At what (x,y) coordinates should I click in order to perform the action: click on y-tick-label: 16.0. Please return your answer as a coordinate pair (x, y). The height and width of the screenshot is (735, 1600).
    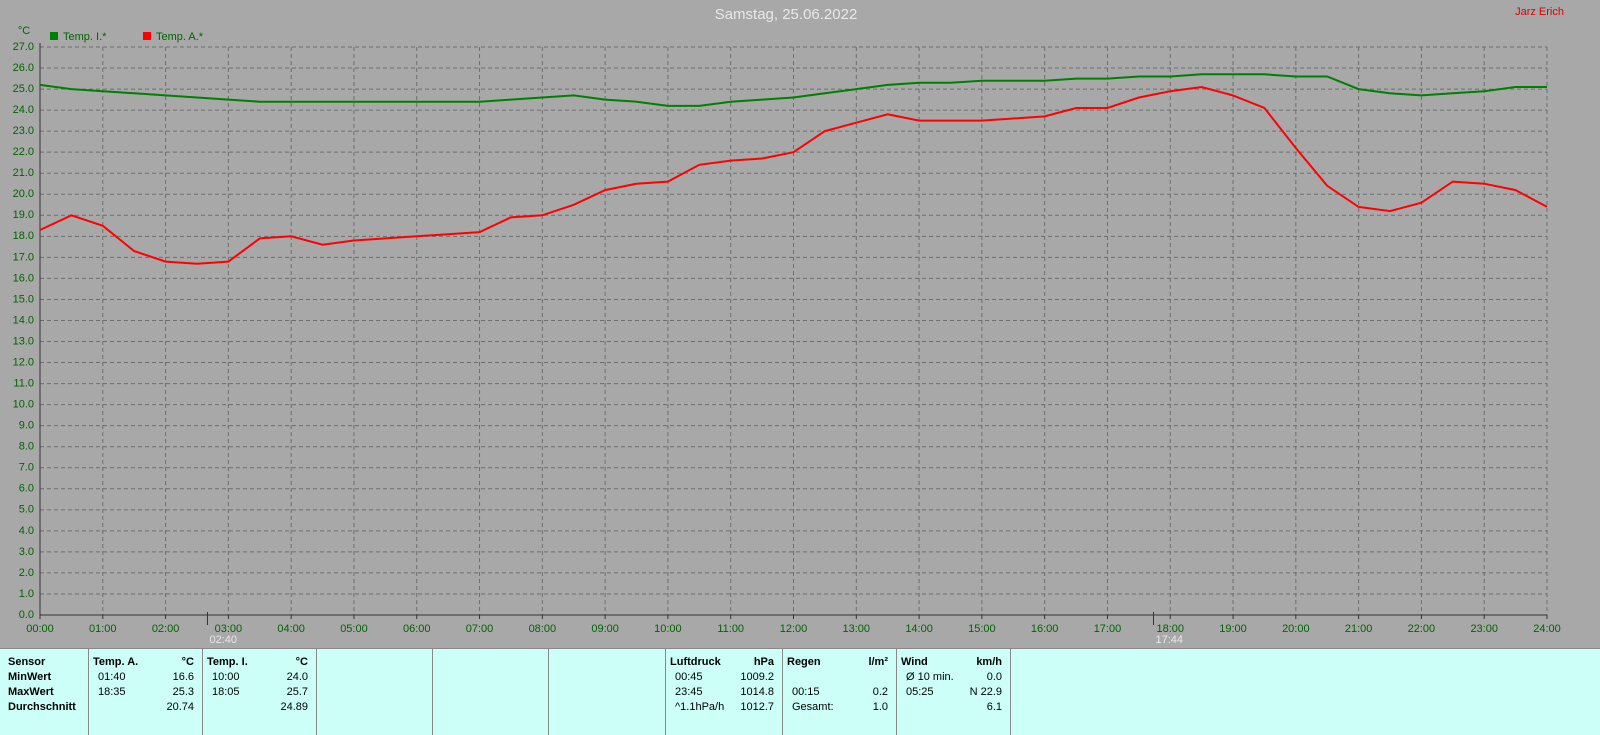
    Looking at the image, I should click on (23, 278).